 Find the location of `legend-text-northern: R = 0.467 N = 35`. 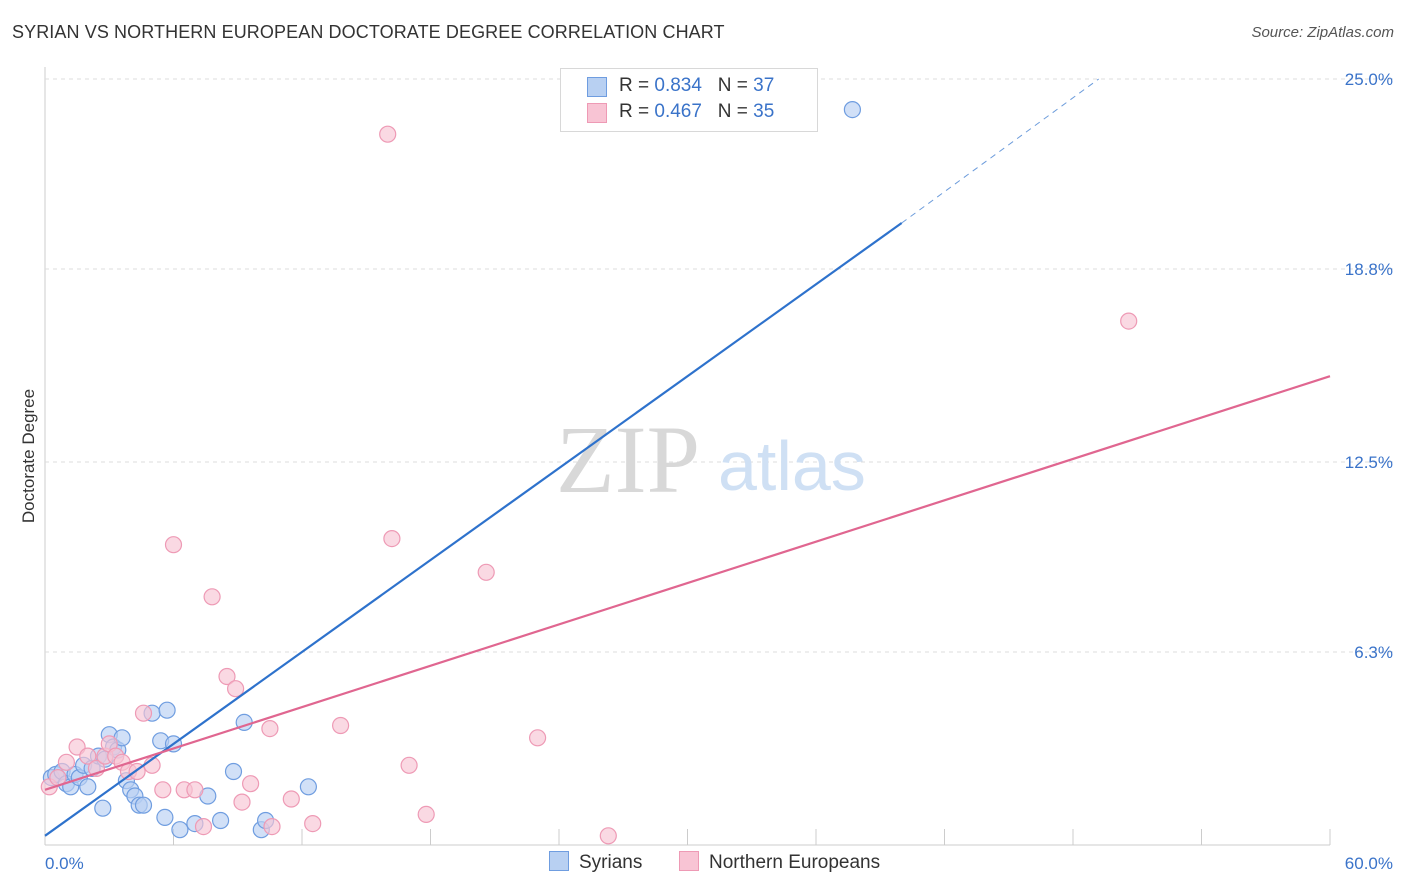

legend-text-northern: R = 0.467 N = 35 is located at coordinates (696, 112).